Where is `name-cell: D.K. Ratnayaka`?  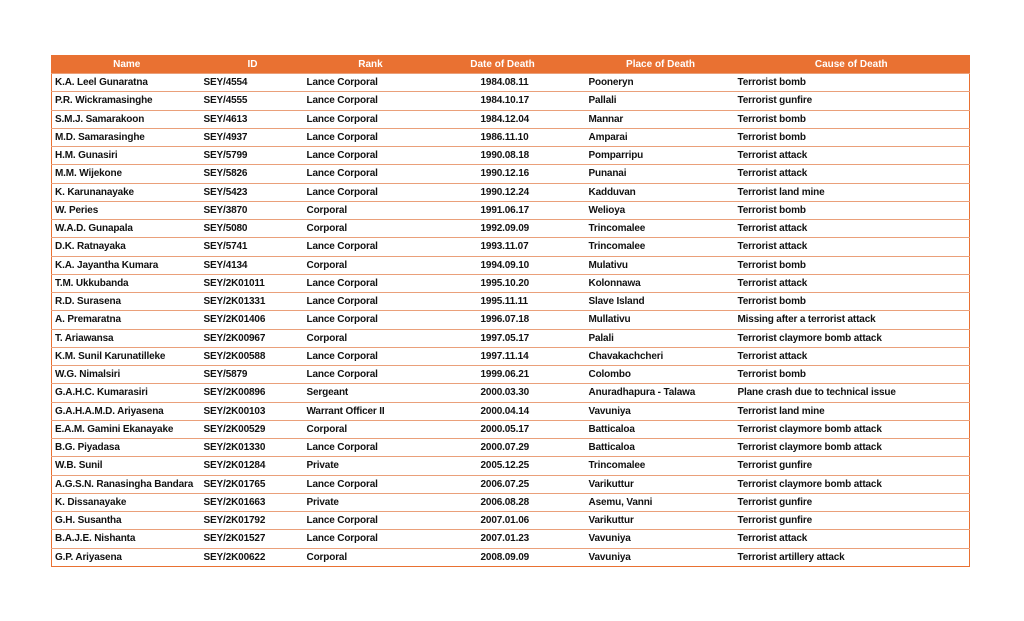 name-cell: D.K. Ratnayaka is located at coordinates (126, 246).